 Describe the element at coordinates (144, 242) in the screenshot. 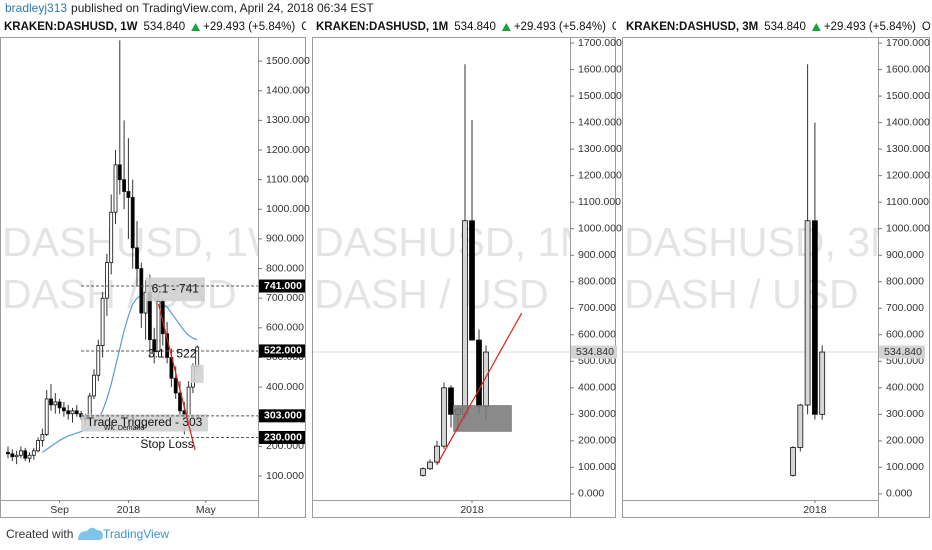

I see `watermark: DASHUSD, 1W` at that location.